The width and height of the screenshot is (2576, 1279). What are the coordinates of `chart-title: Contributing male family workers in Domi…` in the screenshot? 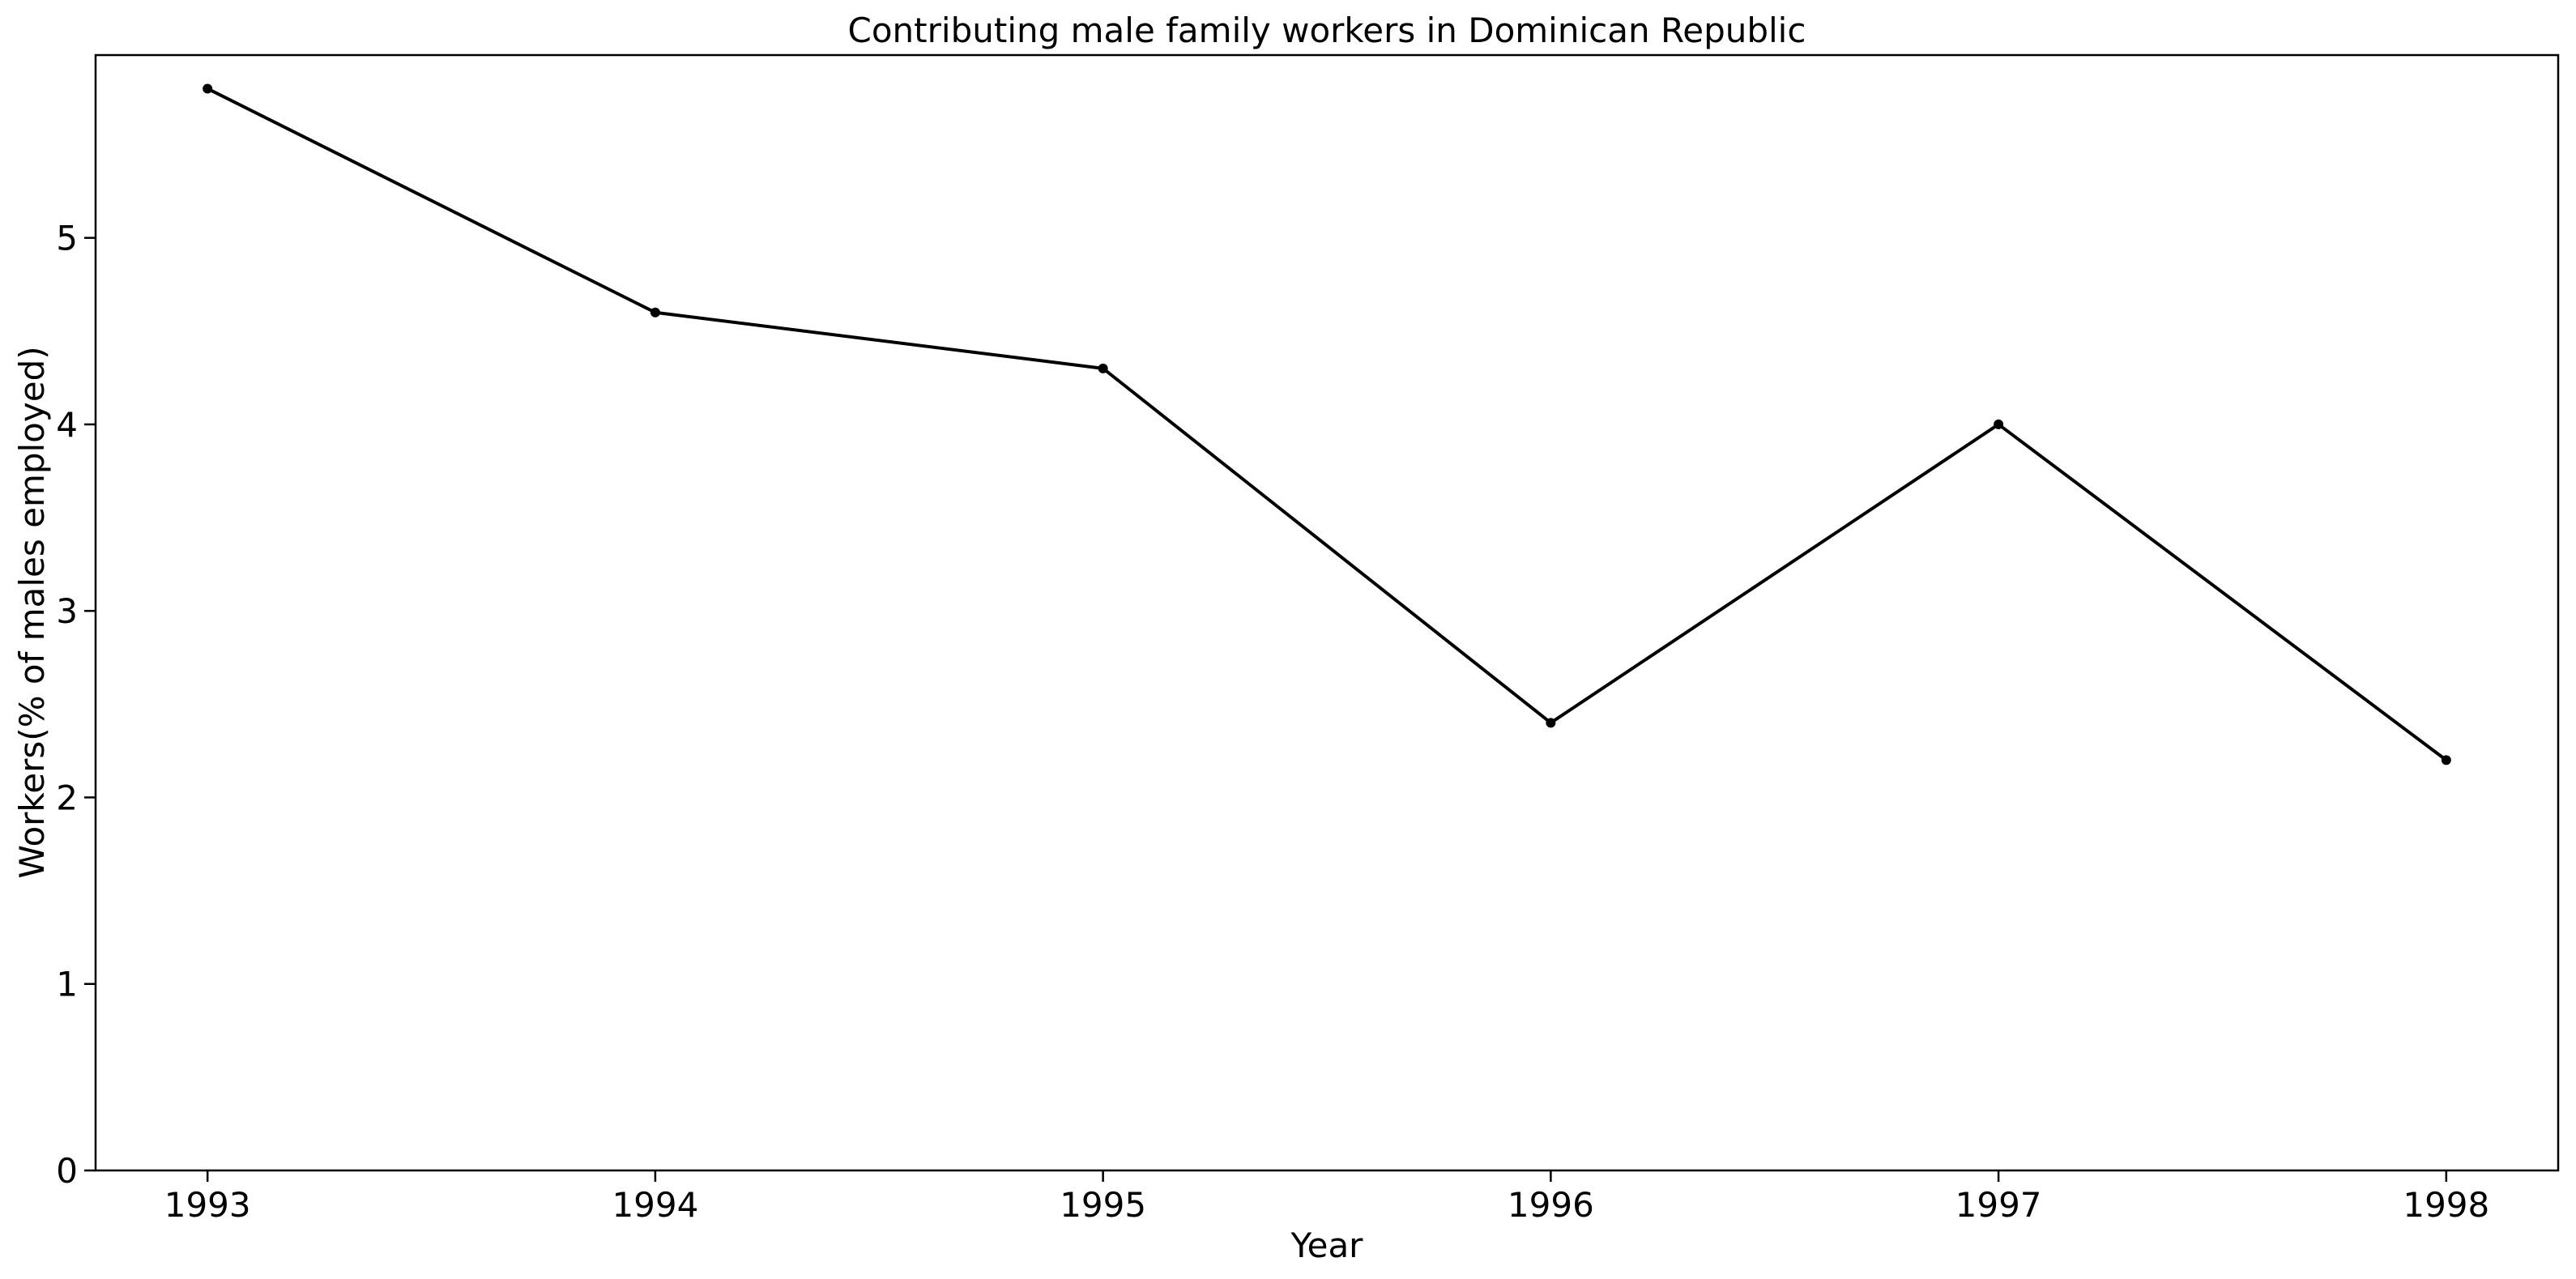 It's located at (1327, 30).